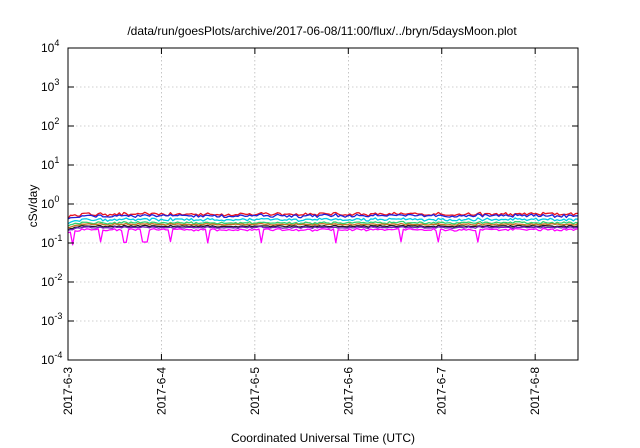 This screenshot has height=448, width=640. What do you see at coordinates (50, 163) in the screenshot?
I see `y-tick-label: 10¹` at bounding box center [50, 163].